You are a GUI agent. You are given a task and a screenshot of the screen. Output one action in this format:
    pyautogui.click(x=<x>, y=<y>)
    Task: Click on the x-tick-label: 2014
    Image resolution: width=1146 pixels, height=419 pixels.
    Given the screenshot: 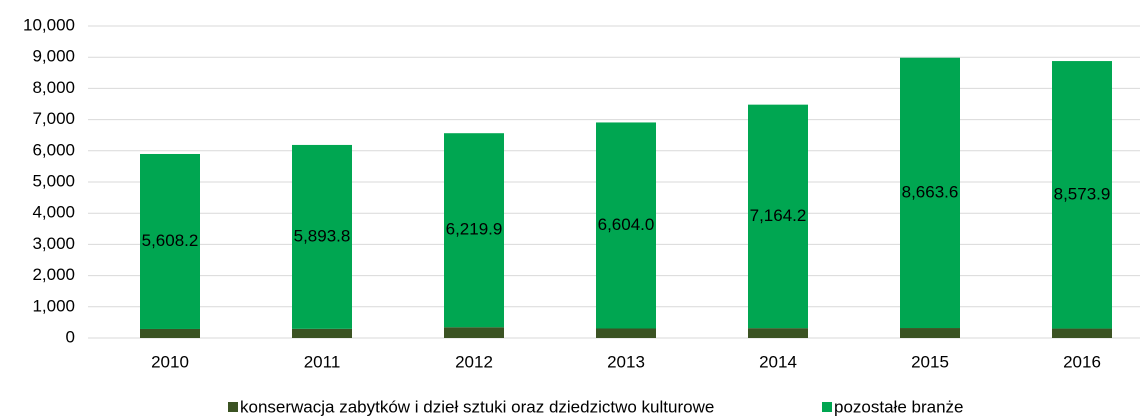 What is the action you would take?
    pyautogui.click(x=778, y=361)
    